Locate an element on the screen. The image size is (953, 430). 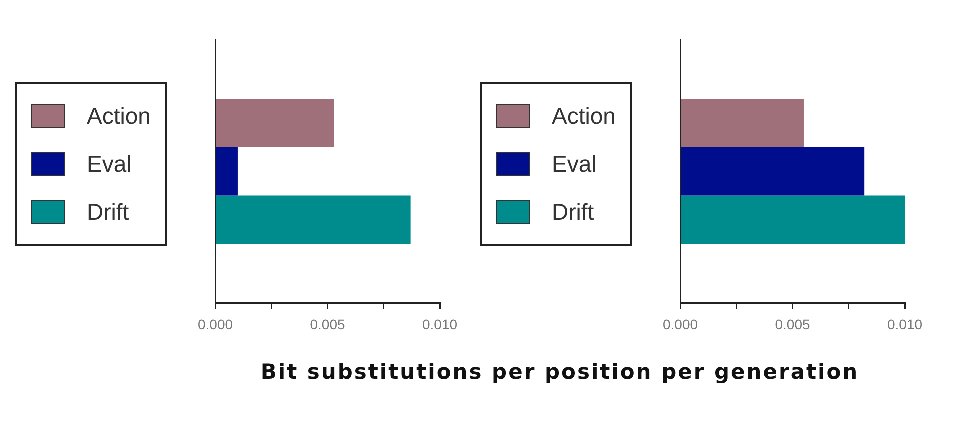
x-axis-title: Bit substitutions per position per generation is located at coordinates (560, 372).